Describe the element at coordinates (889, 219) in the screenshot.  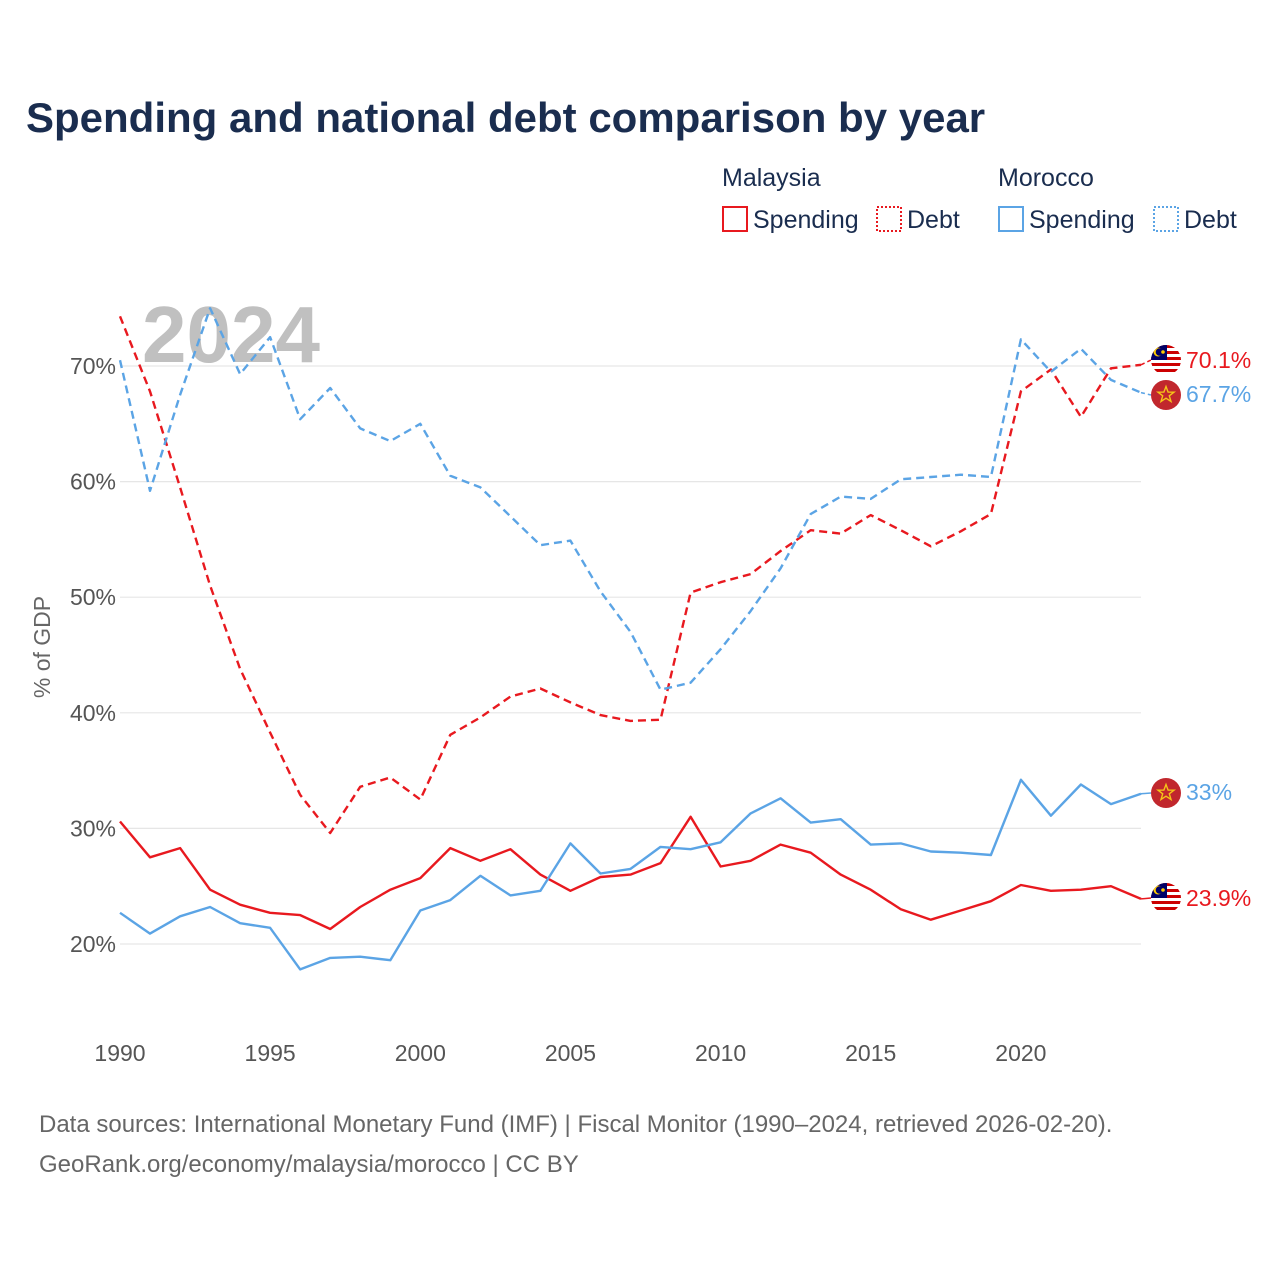
I see `legend-swatch-malaysia-debt` at that location.